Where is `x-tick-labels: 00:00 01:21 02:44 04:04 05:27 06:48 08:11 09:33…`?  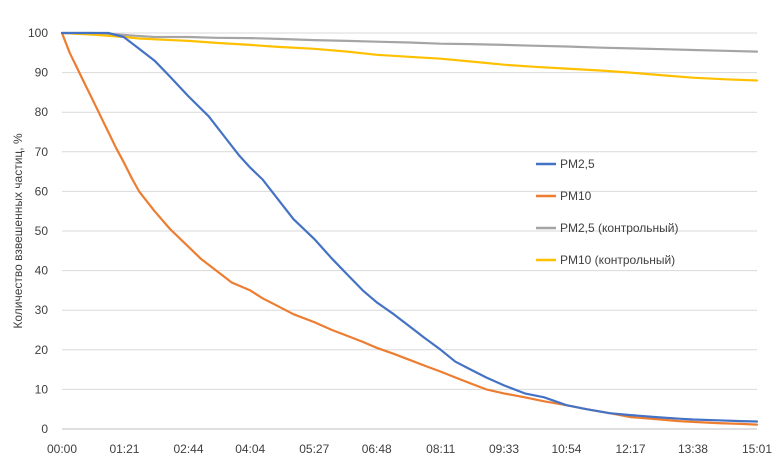 x-tick-labels: 00:00 01:21 02:44 04:04 05:27 06:48 08:11 09:33… is located at coordinates (409, 449).